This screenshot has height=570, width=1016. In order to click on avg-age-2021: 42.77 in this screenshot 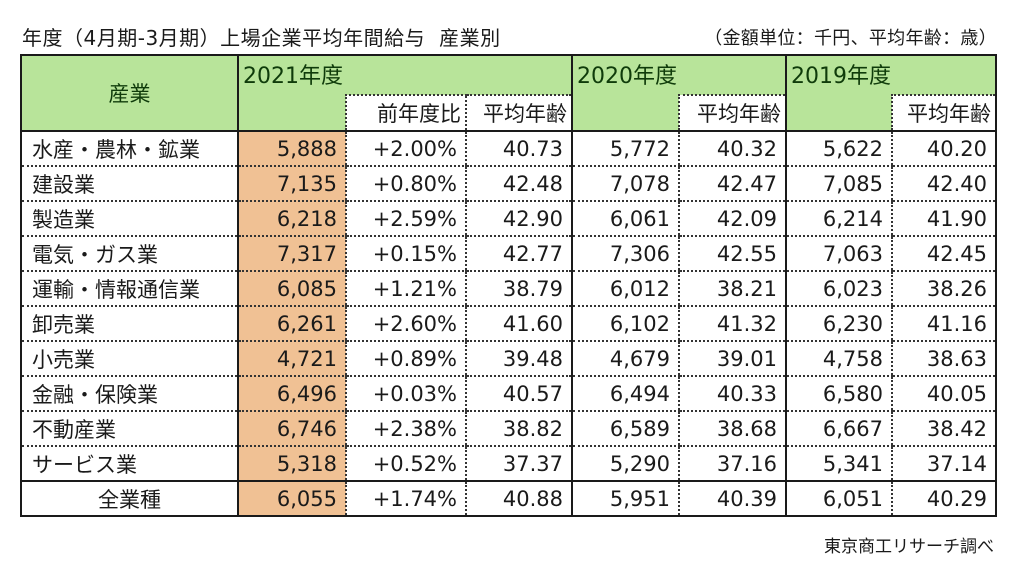, I will do `click(518, 254)`.